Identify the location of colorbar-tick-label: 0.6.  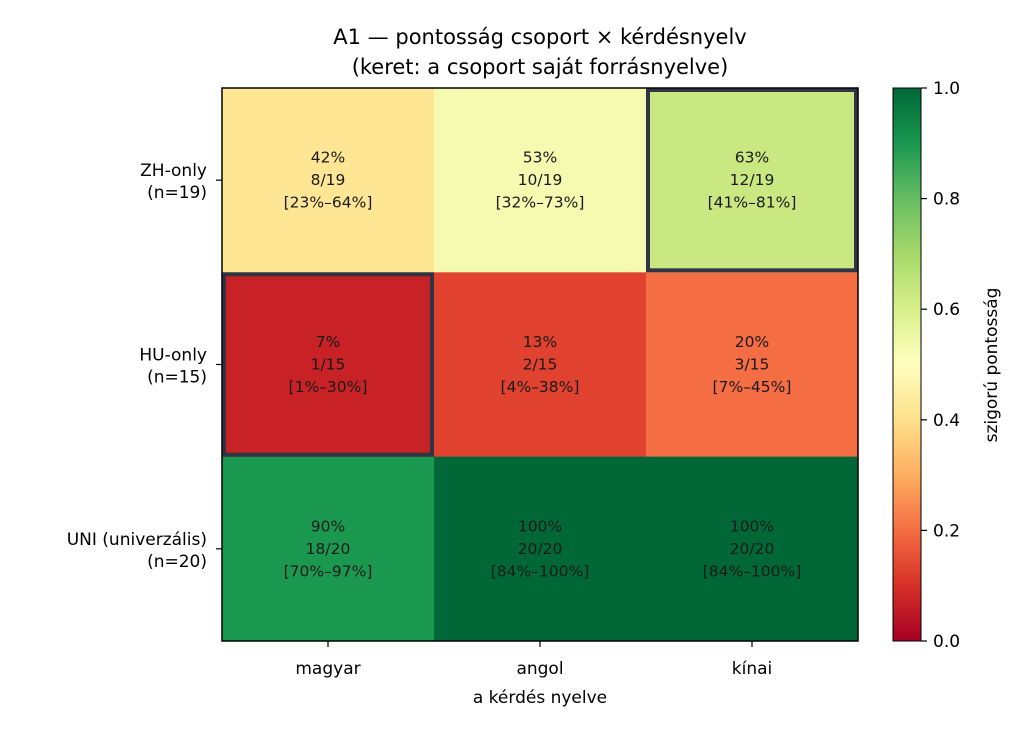
(946, 310).